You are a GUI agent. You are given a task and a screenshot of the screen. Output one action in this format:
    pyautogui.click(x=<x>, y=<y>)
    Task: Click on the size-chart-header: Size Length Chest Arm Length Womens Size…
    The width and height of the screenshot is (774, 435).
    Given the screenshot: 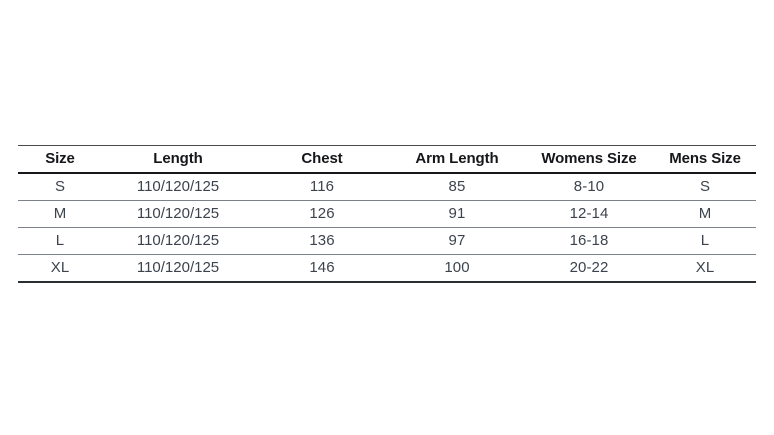 What is the action you would take?
    pyautogui.click(x=387, y=159)
    